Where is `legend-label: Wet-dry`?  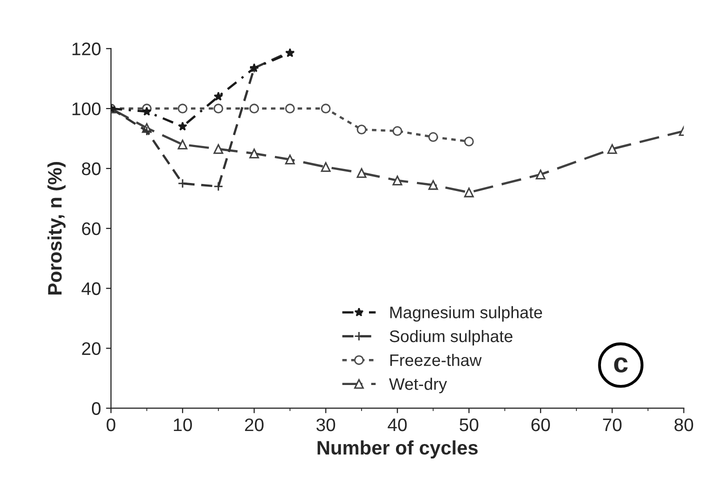 legend-label: Wet-dry is located at coordinates (418, 386).